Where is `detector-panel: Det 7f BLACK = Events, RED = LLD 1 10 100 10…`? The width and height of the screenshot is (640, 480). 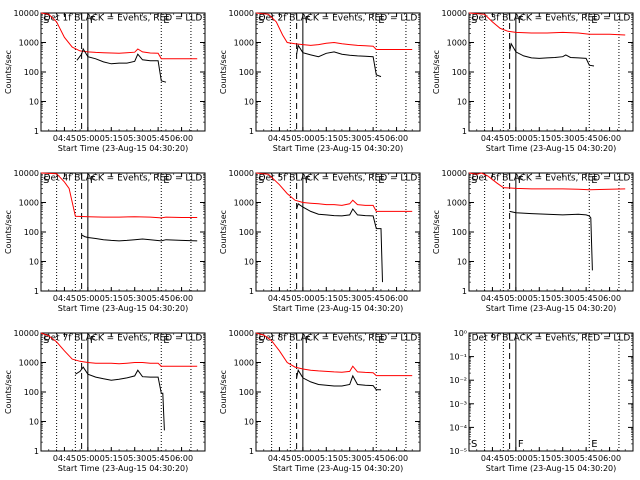 detector-panel: Det 7f BLACK = Events, RED = LLD 1 10 100 10… is located at coordinates (105, 401).